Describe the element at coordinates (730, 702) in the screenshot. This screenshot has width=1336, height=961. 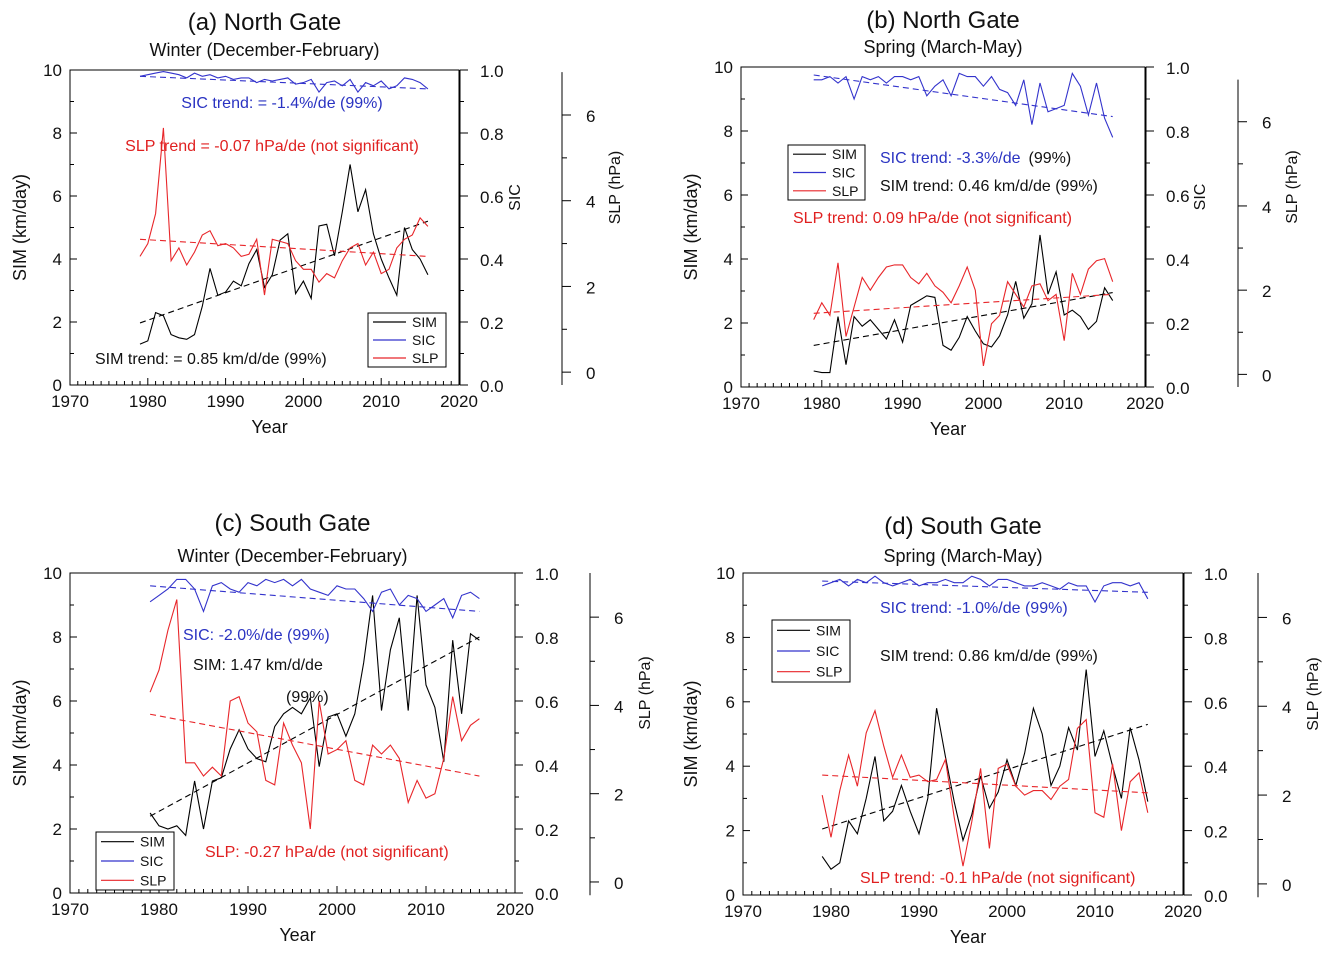
I see `y-tick-label: 6` at that location.